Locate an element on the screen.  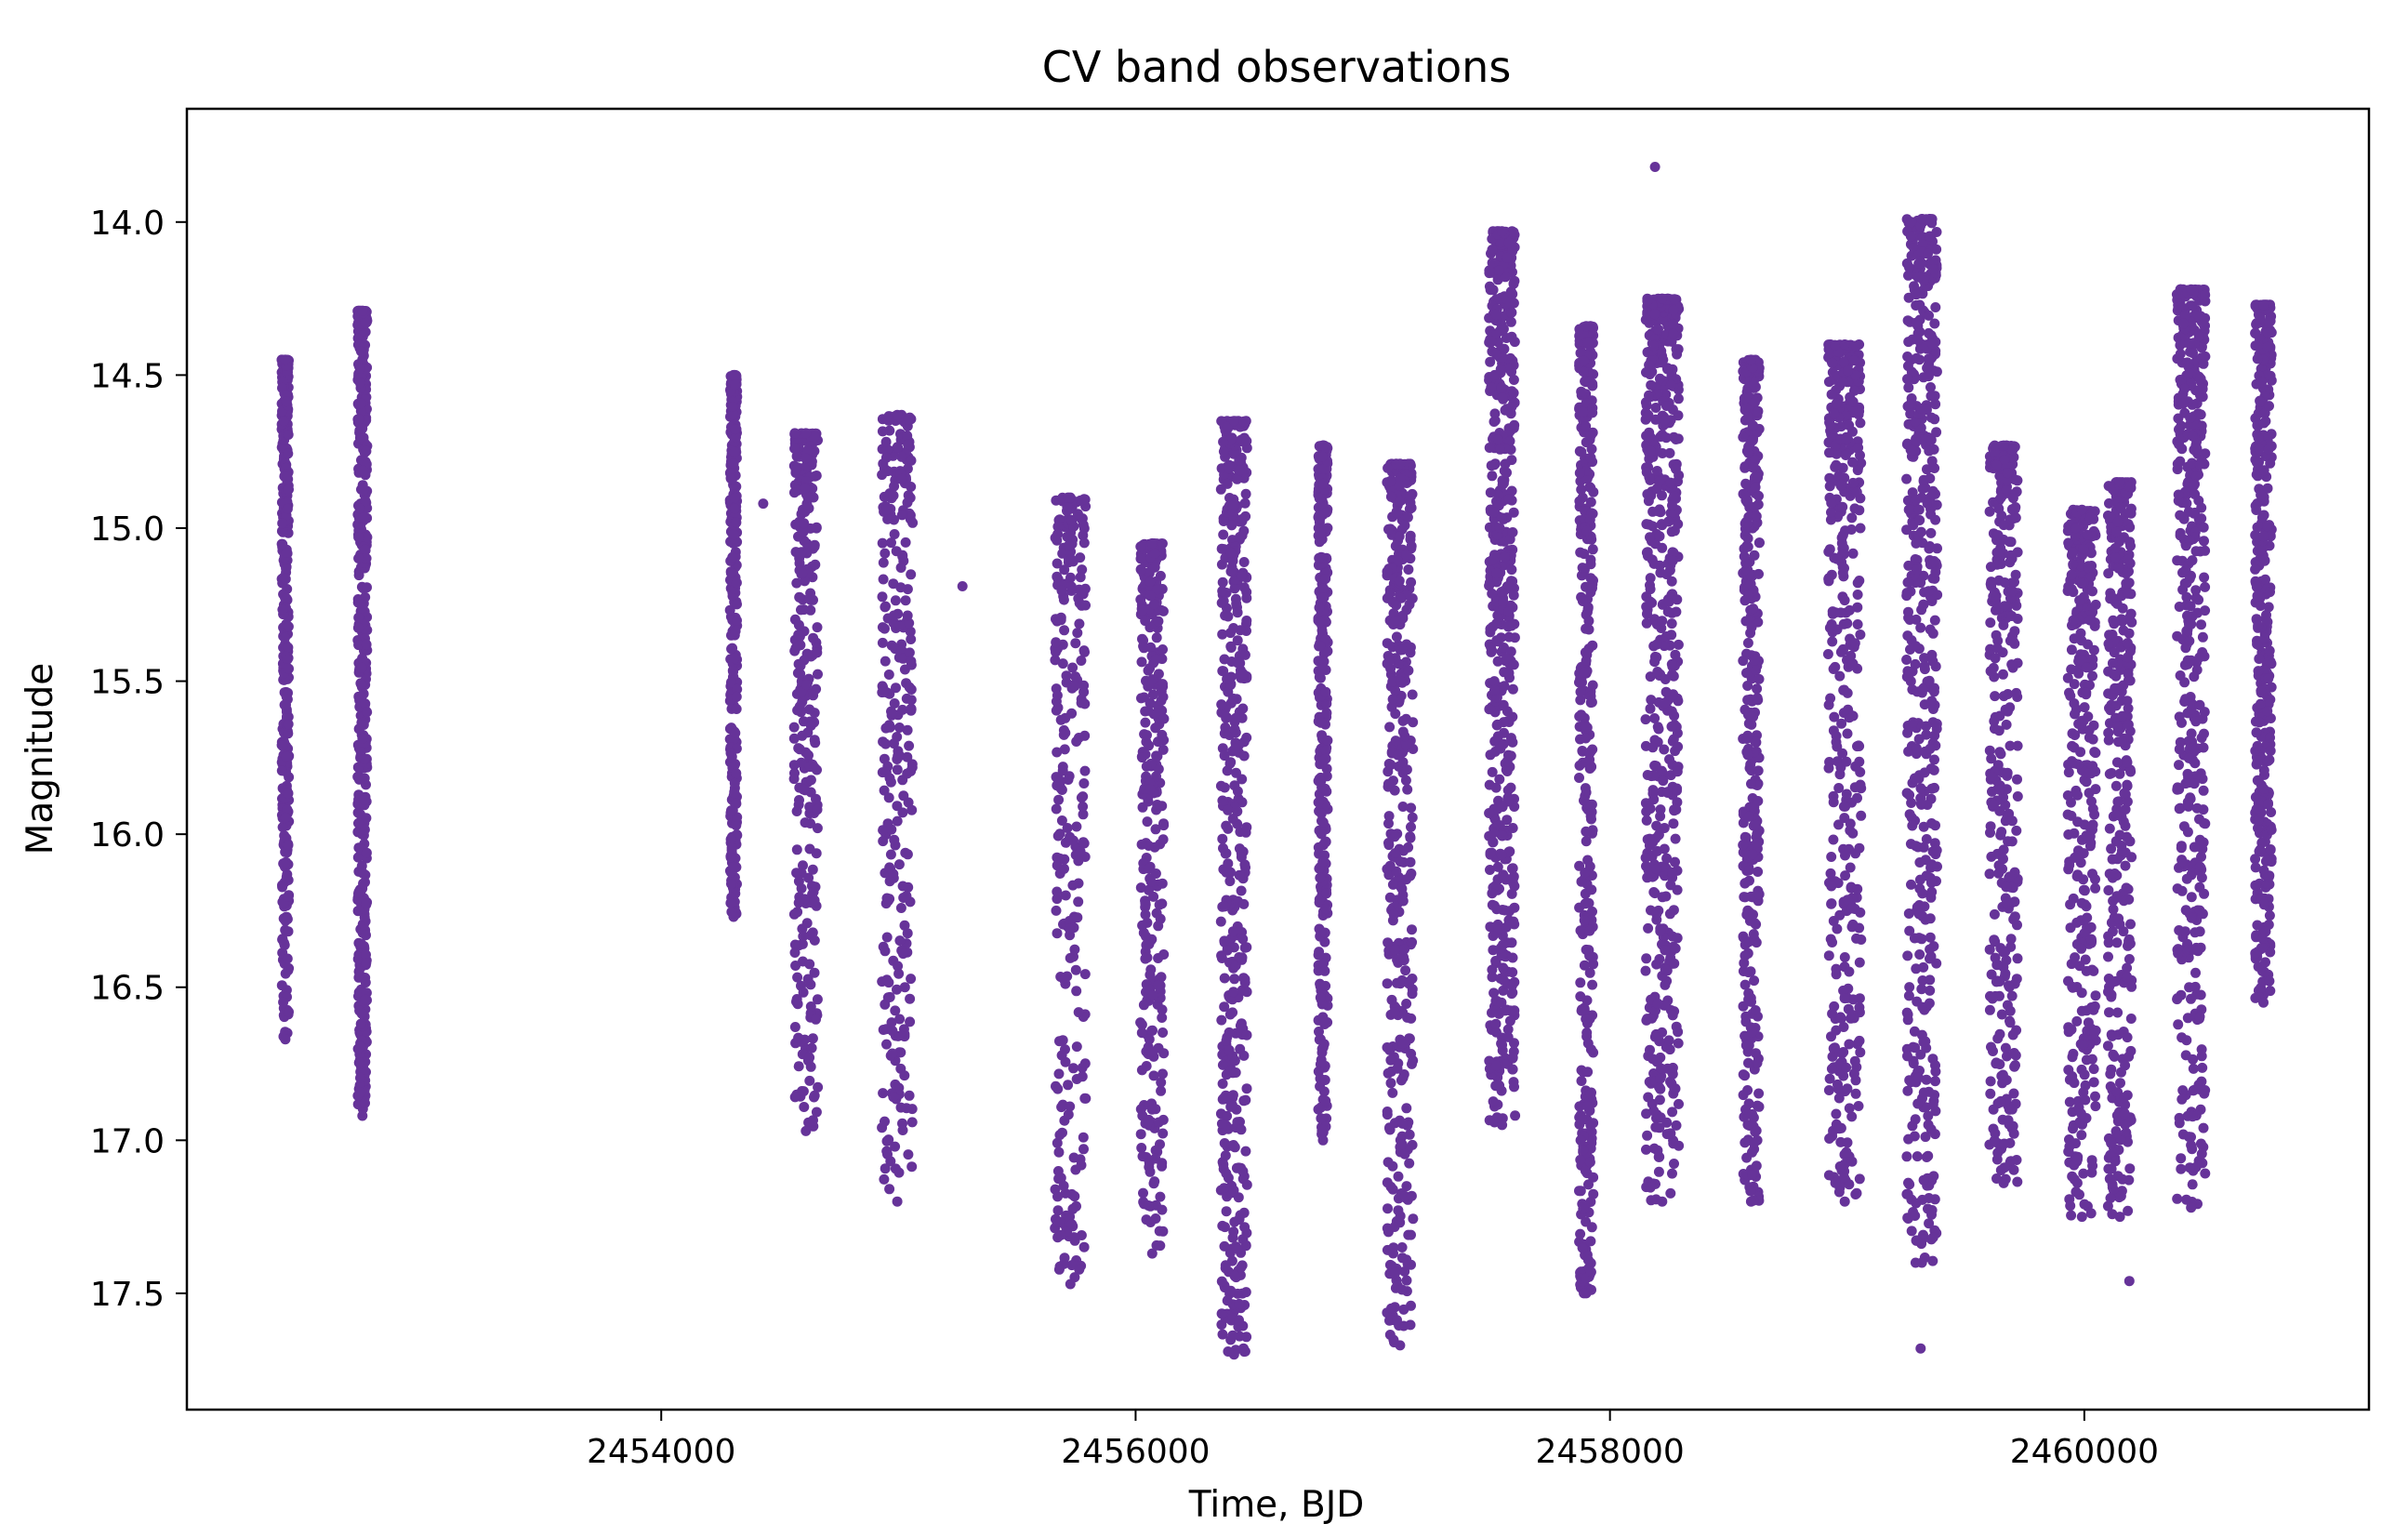
data-point-2001 is located at coordinates (1057, 540).